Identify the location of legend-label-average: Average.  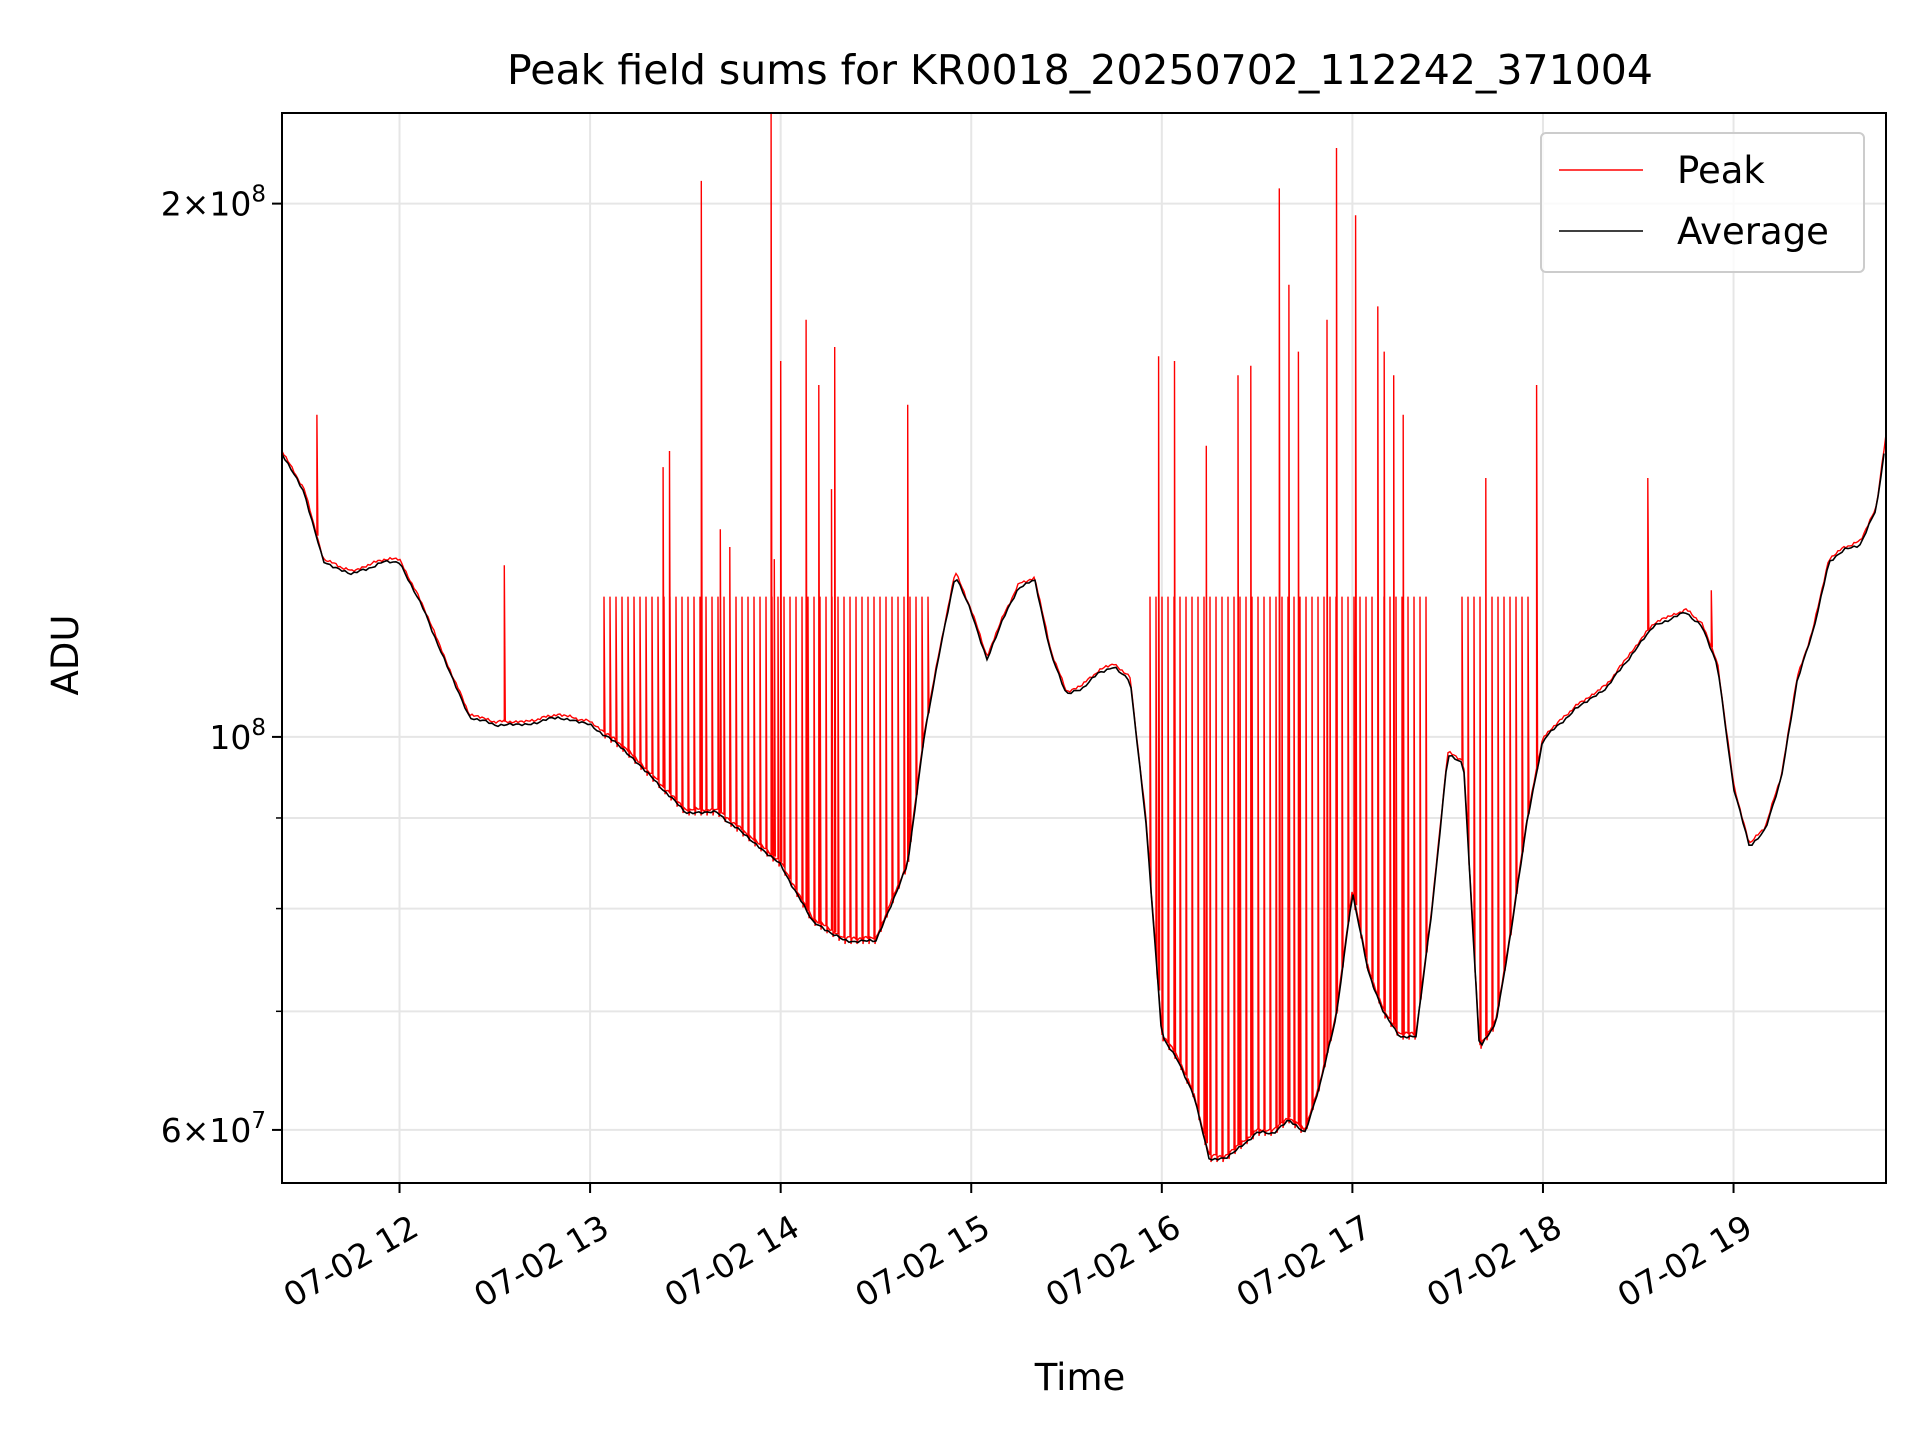
(1753, 231).